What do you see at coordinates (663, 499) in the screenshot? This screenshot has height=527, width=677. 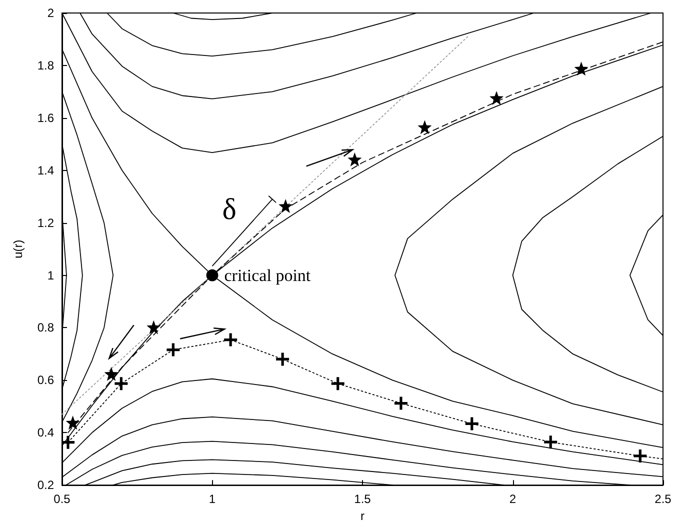 I see `x-tick-label: 2.5` at bounding box center [663, 499].